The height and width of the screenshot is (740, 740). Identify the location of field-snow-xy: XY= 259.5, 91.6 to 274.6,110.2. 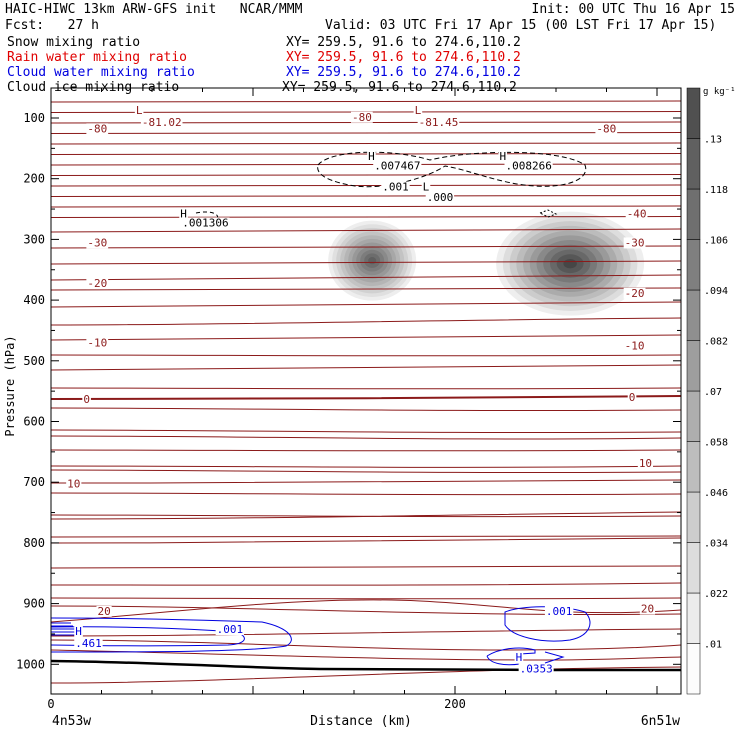
(403, 42).